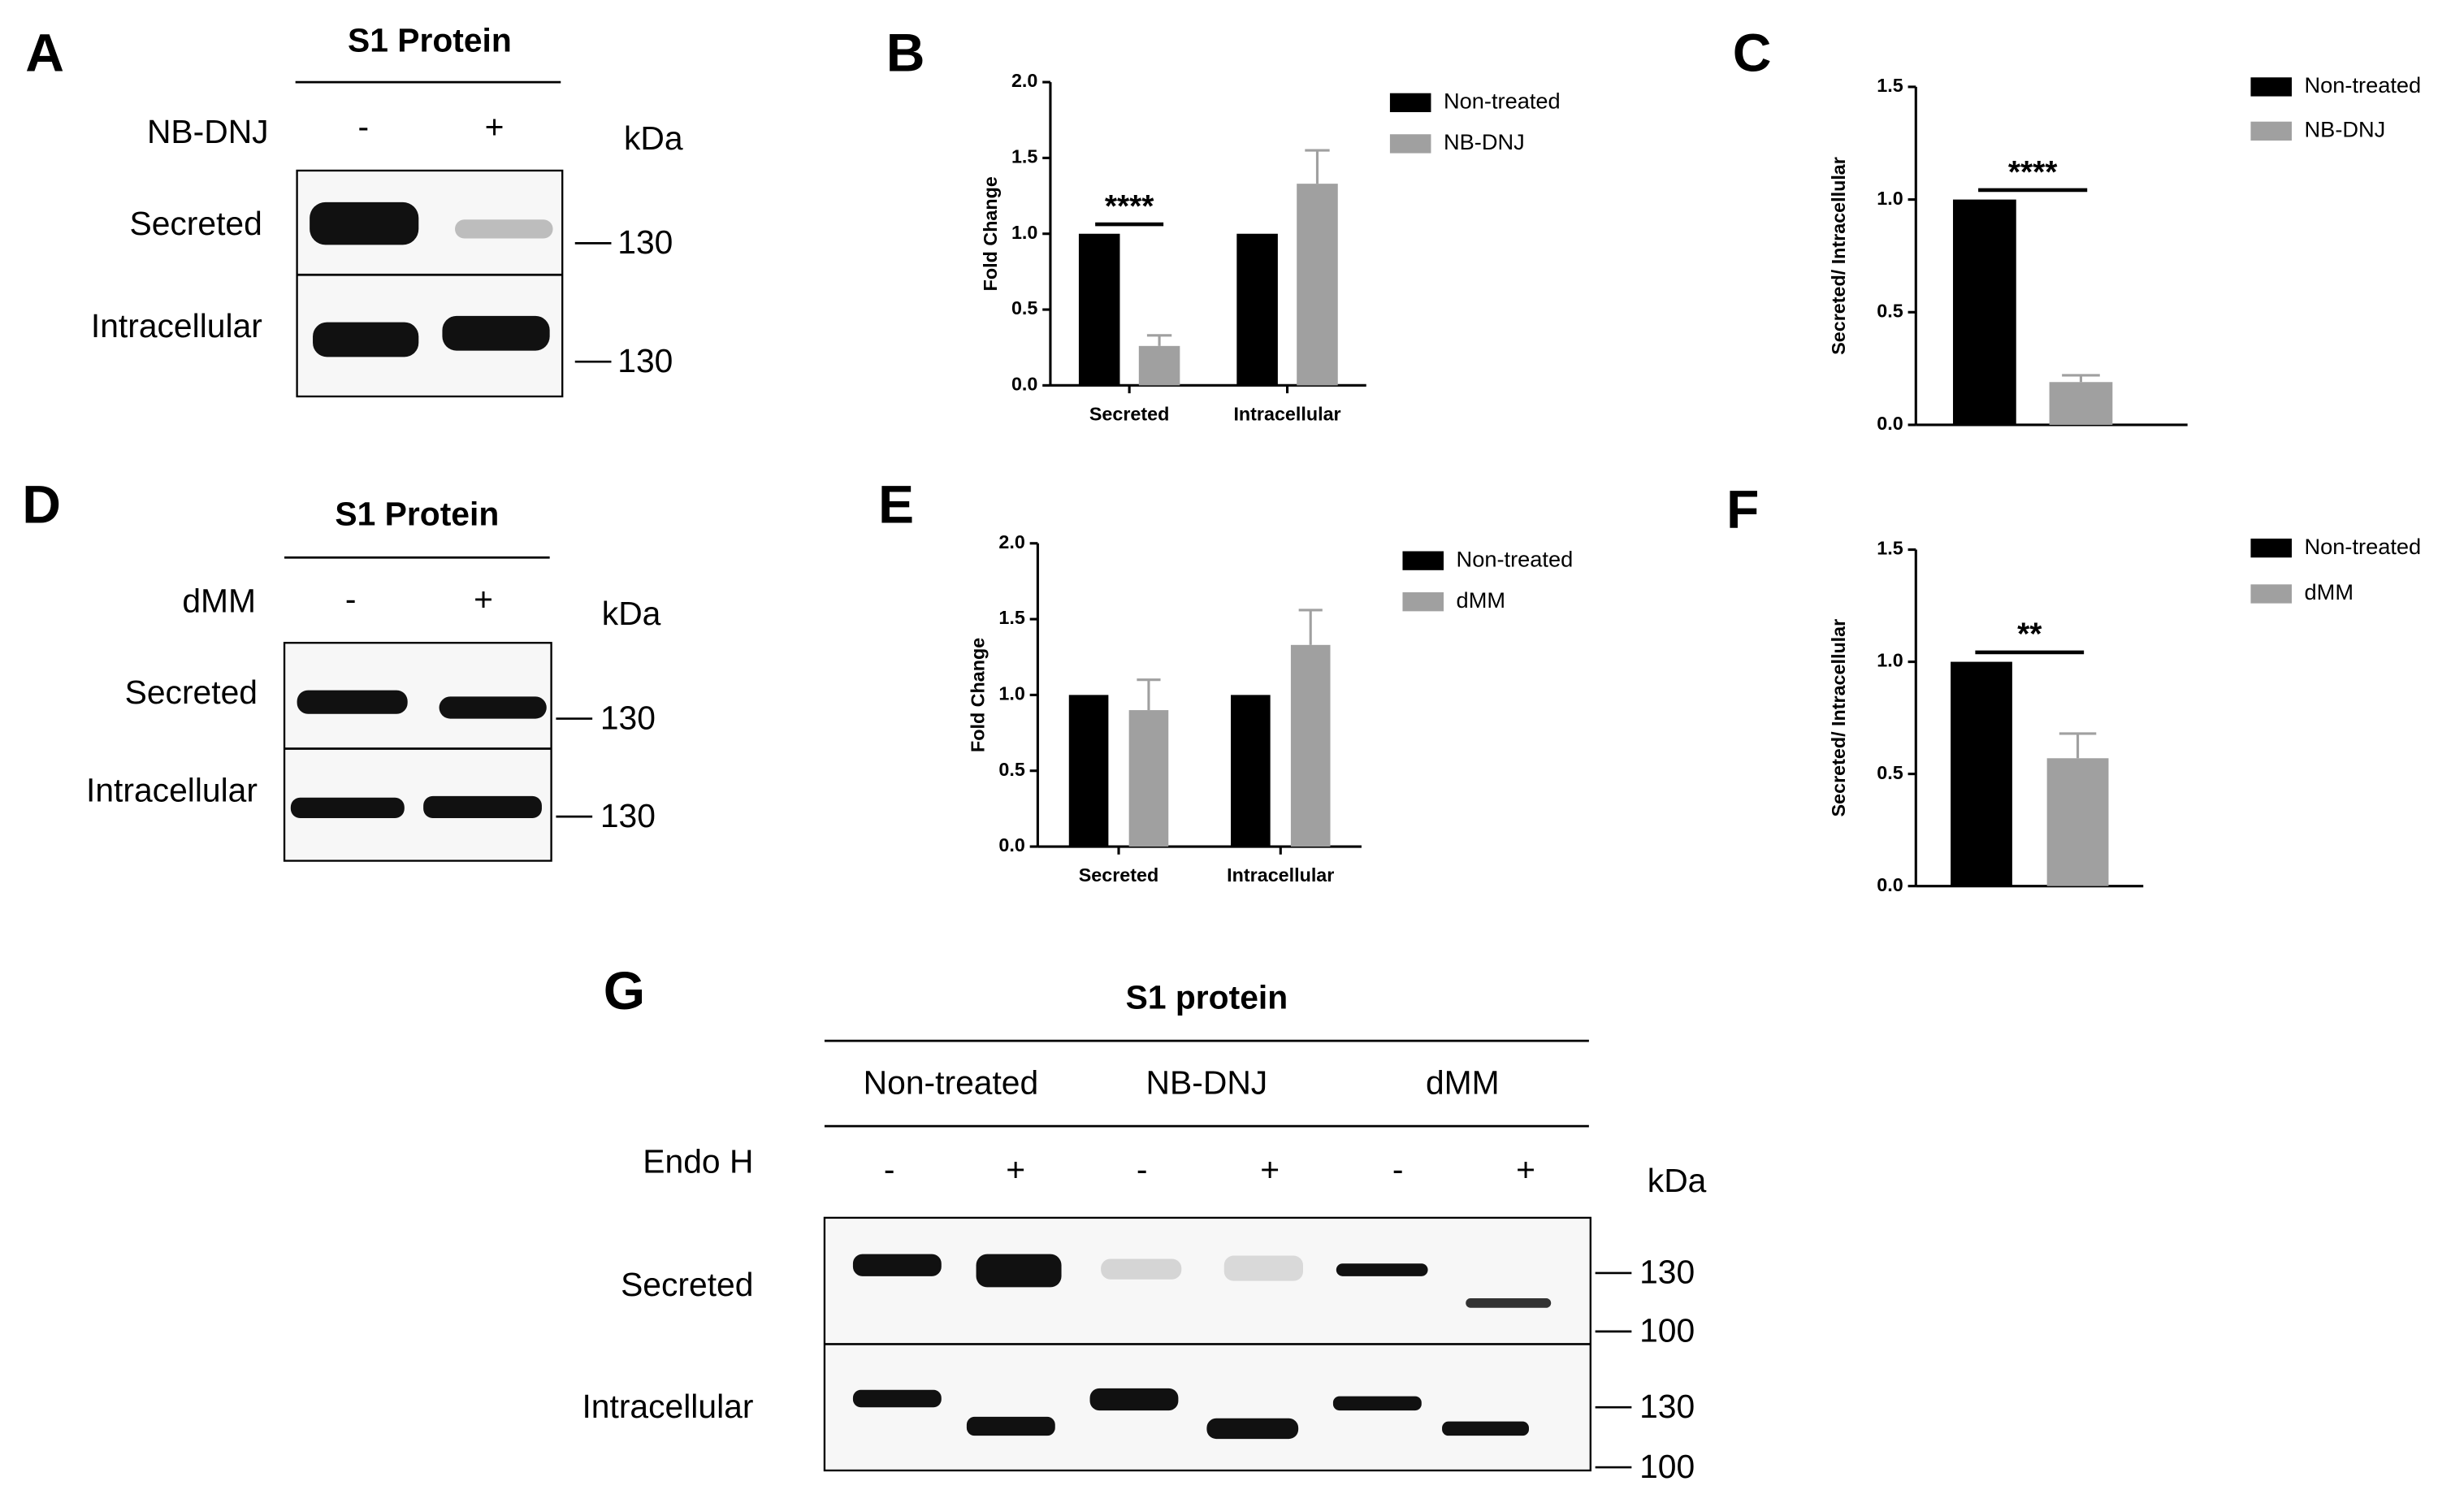 The image size is (2464, 1503). Describe the element at coordinates (430, 40) in the screenshot. I see `blot-title: S1 Protein` at that location.